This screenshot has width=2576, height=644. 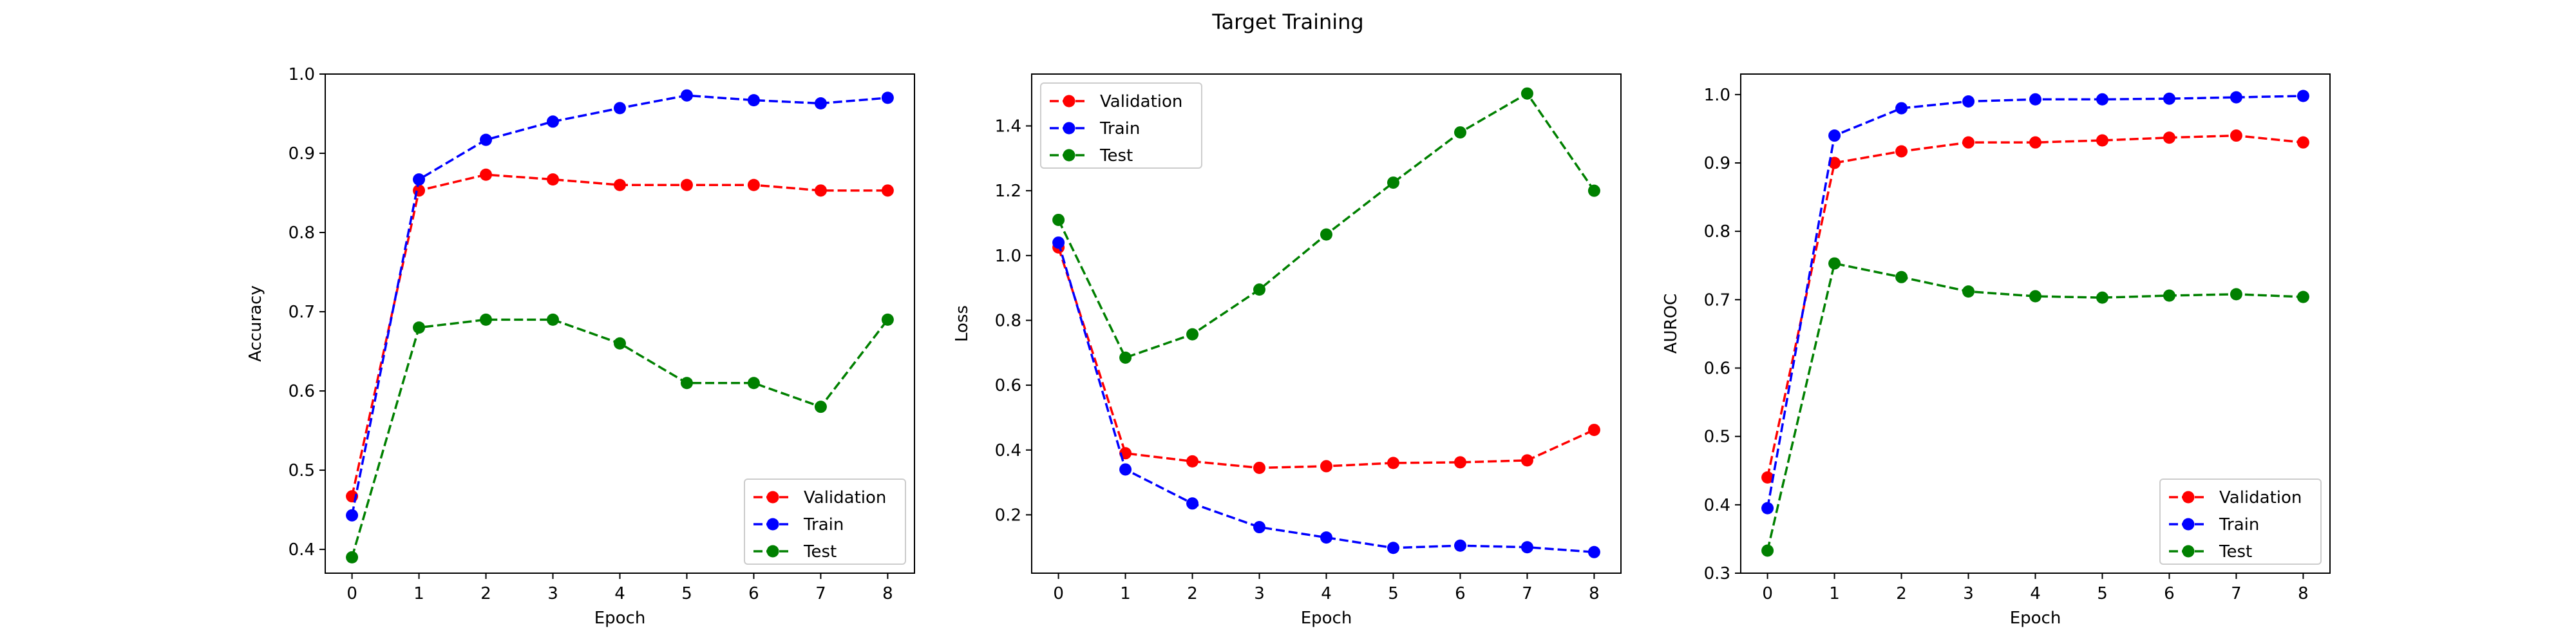 What do you see at coordinates (887, 593) in the screenshot?
I see `x-tick-label: 8` at bounding box center [887, 593].